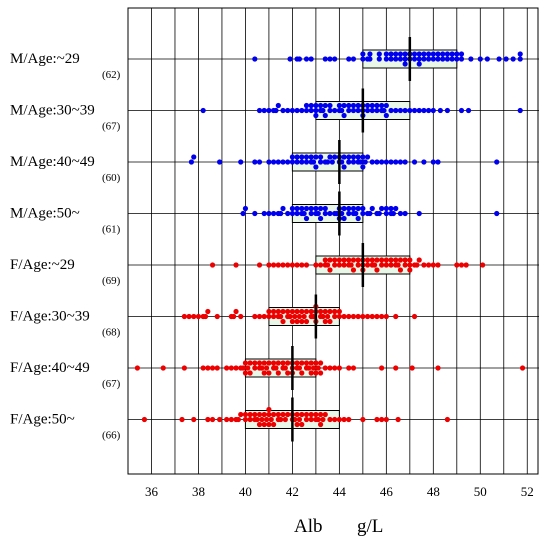 The width and height of the screenshot is (539, 537). What do you see at coordinates (339, 491) in the screenshot?
I see `x-tick-labels: 36 38 40 42 44 46 48 50 52` at bounding box center [339, 491].